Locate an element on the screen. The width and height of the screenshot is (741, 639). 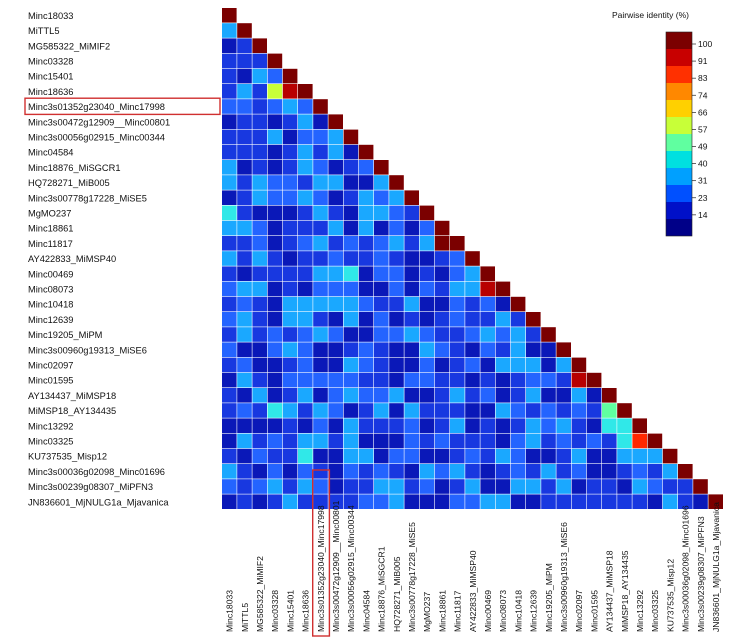
legend-tick-label: 14 is located at coordinates (703, 215).